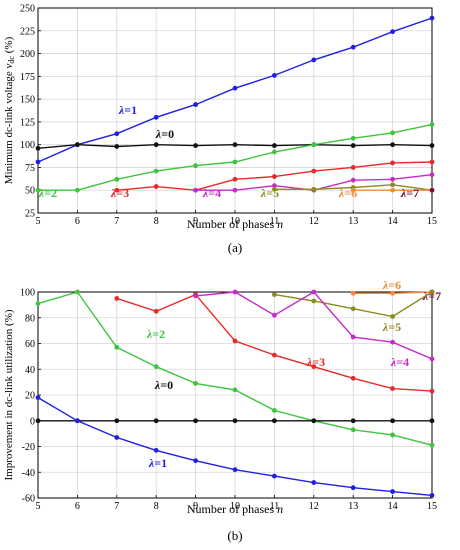  What do you see at coordinates (235, 139) in the screenshot?
I see `series-lambda-0: λ=0` at bounding box center [235, 139].